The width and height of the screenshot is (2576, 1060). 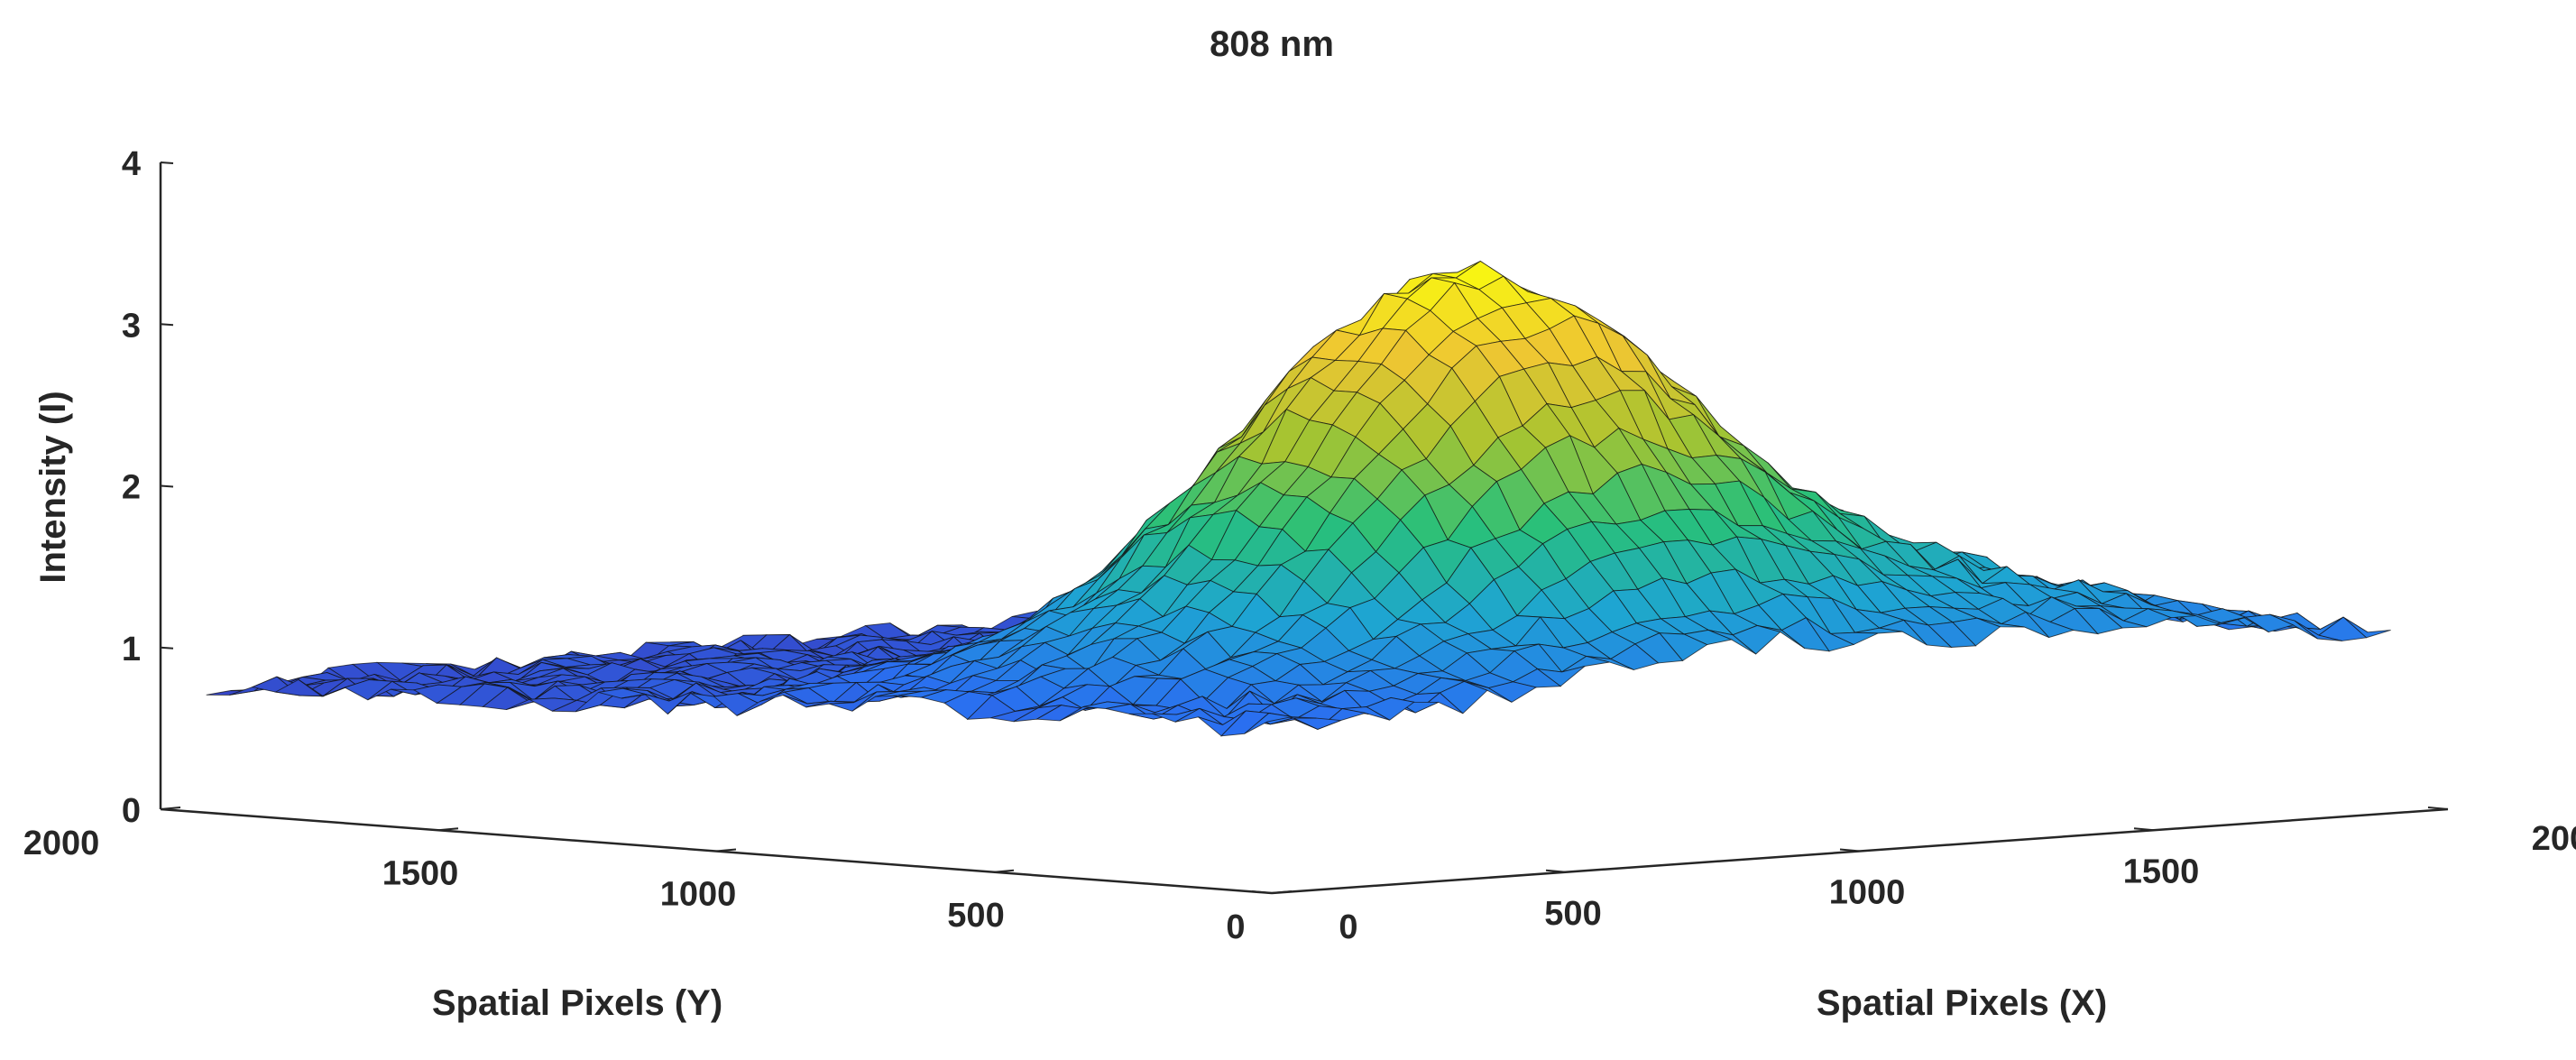 What do you see at coordinates (131, 488) in the screenshot?
I see `z-tick-label: 2` at bounding box center [131, 488].